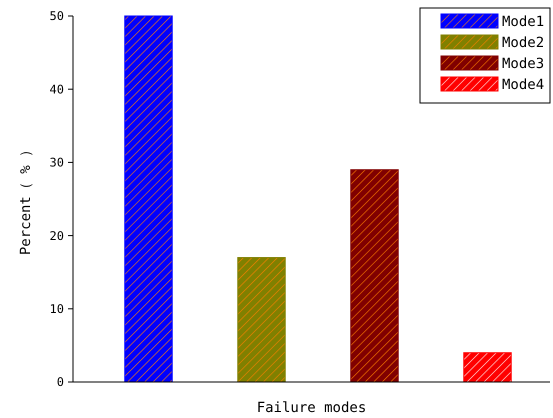 The image size is (553, 418). What do you see at coordinates (57, 89) in the screenshot?
I see `y-tick-label: 40` at bounding box center [57, 89].